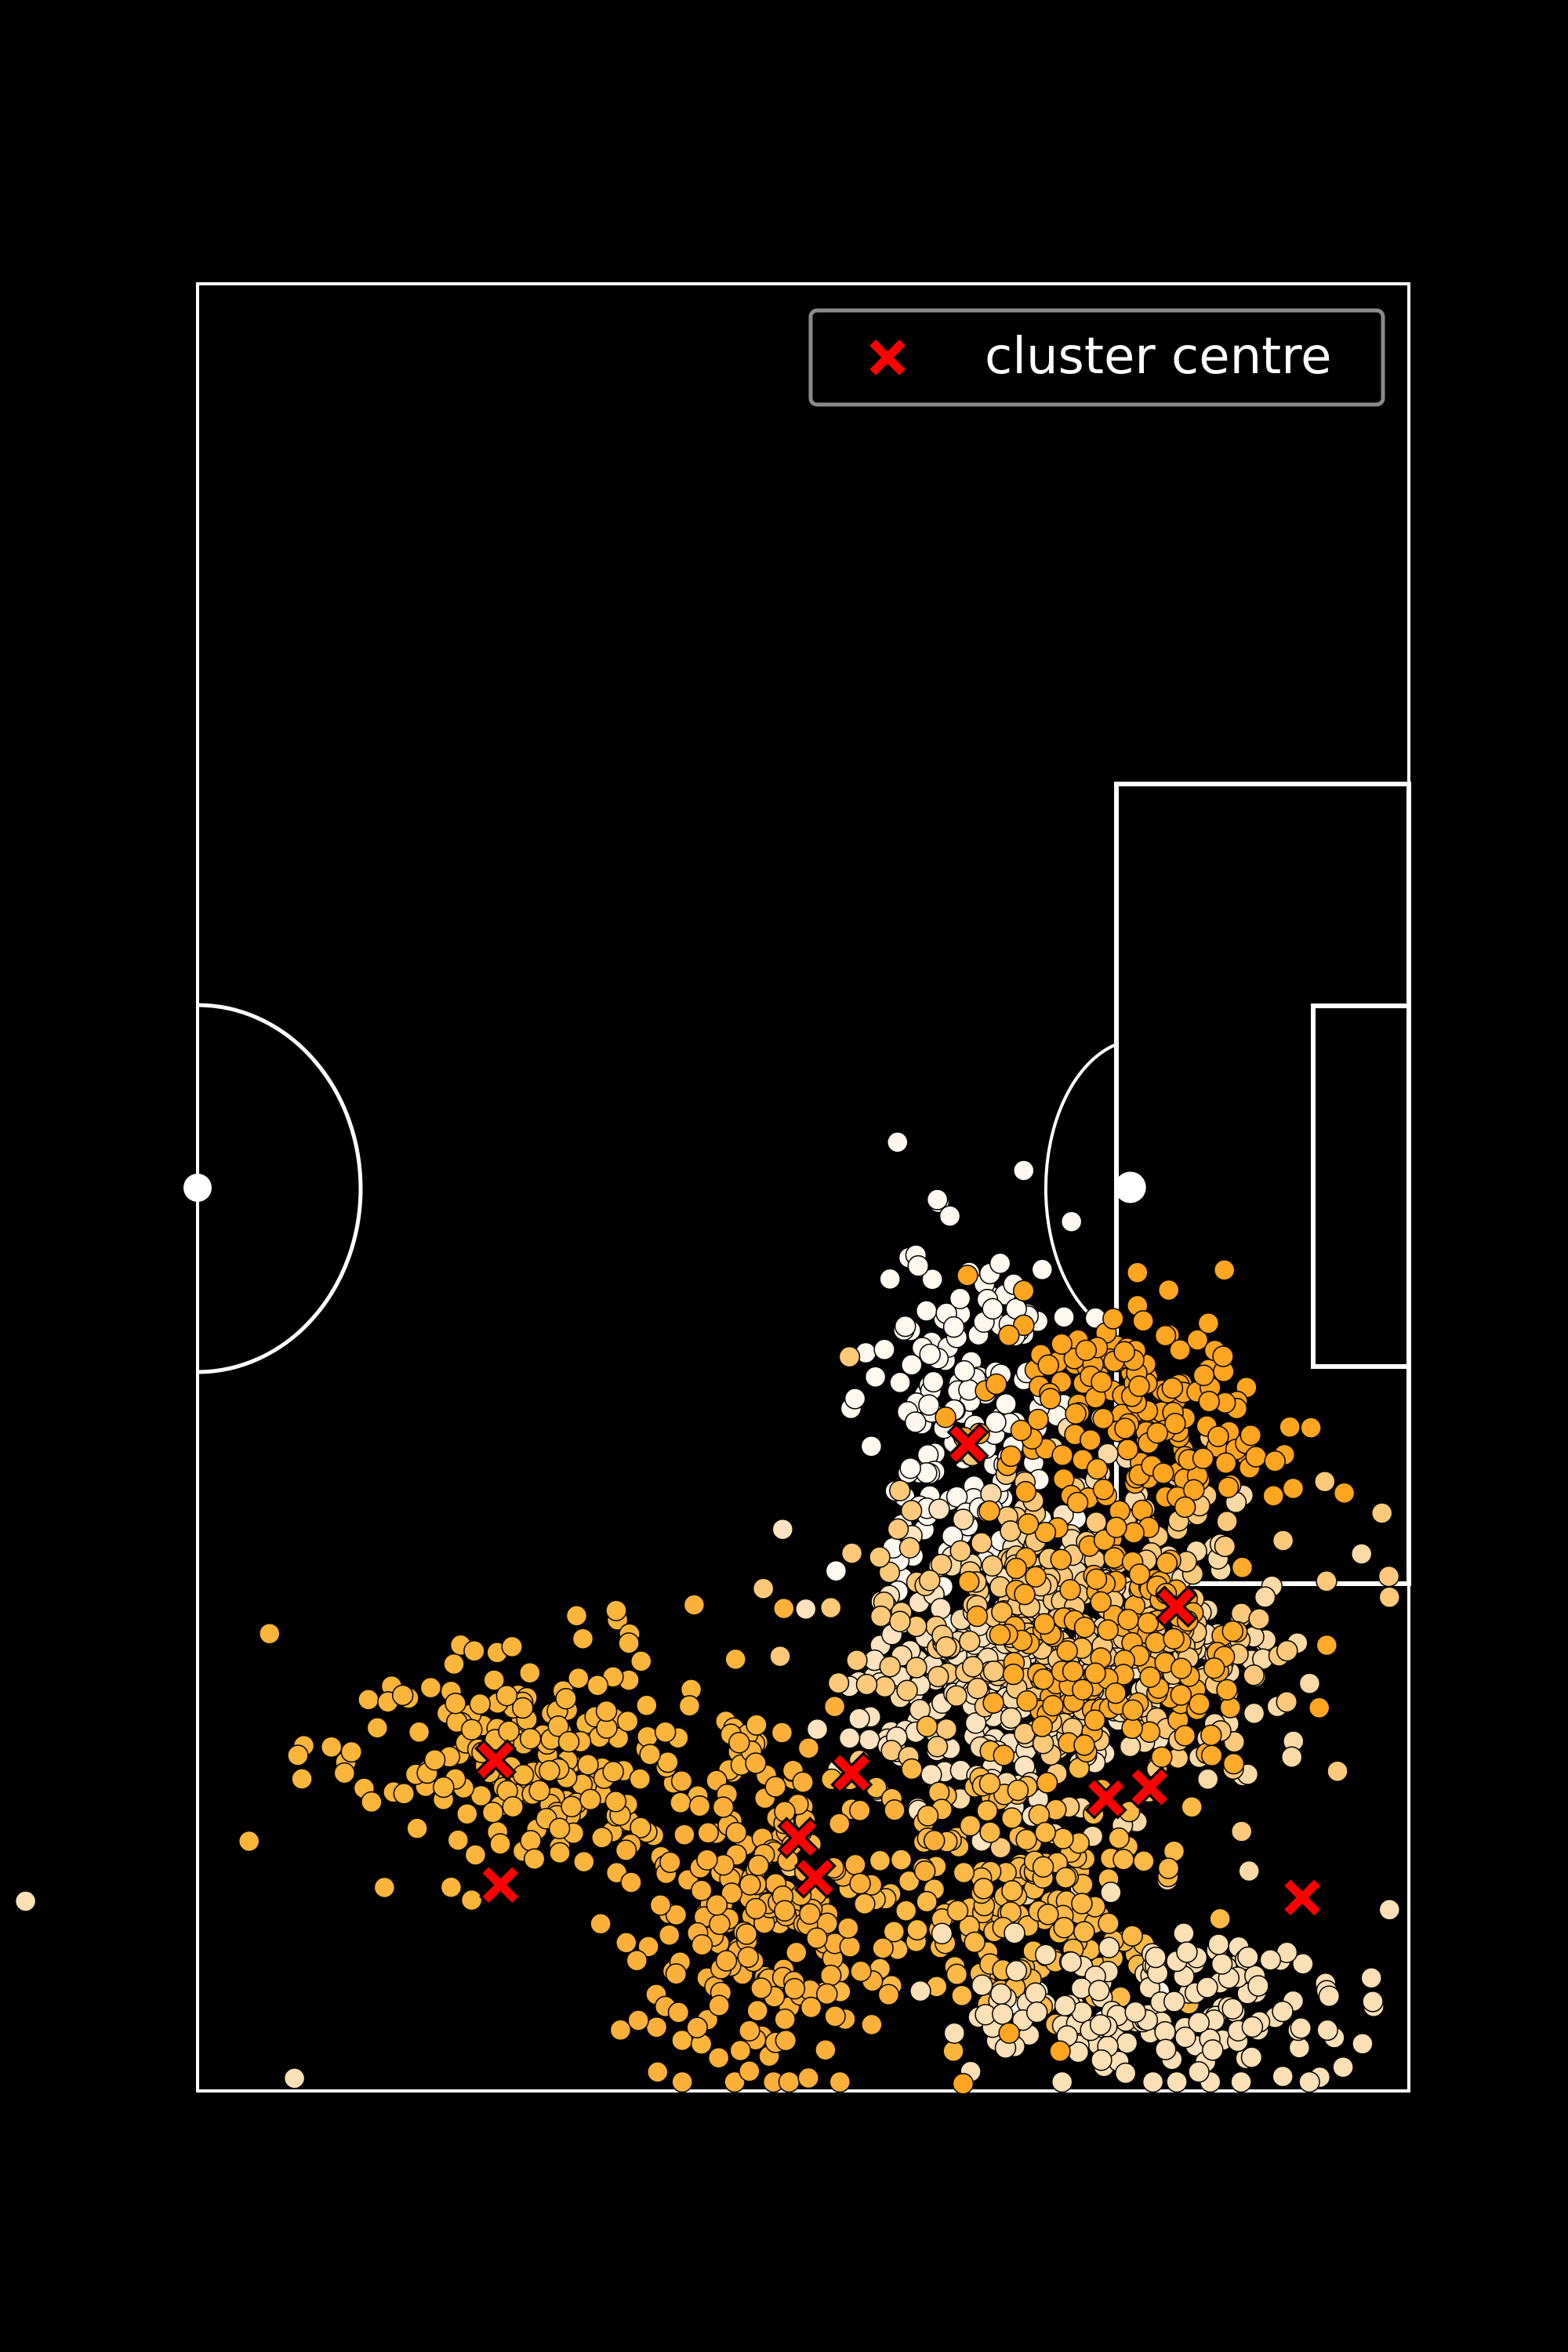  What do you see at coordinates (1361, 1186) in the screenshot?
I see `goal-area` at bounding box center [1361, 1186].